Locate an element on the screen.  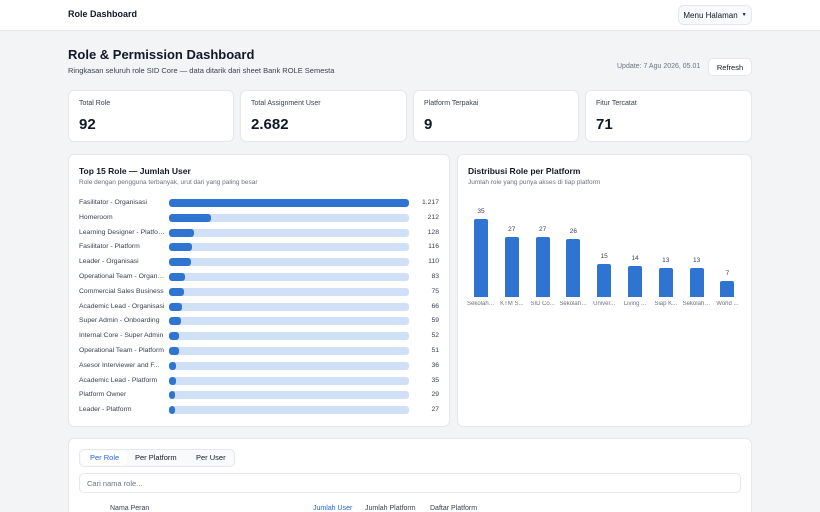
stat-card-total-role: Total Role 92 is located at coordinates (151, 116).